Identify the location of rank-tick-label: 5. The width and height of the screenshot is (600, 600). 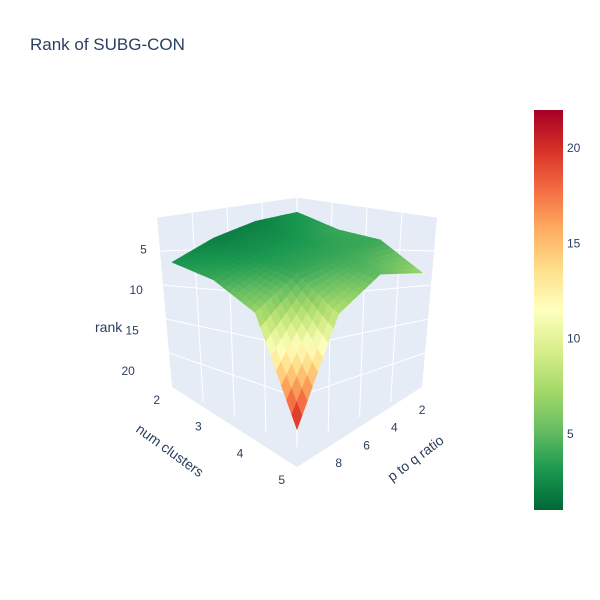
(143, 249).